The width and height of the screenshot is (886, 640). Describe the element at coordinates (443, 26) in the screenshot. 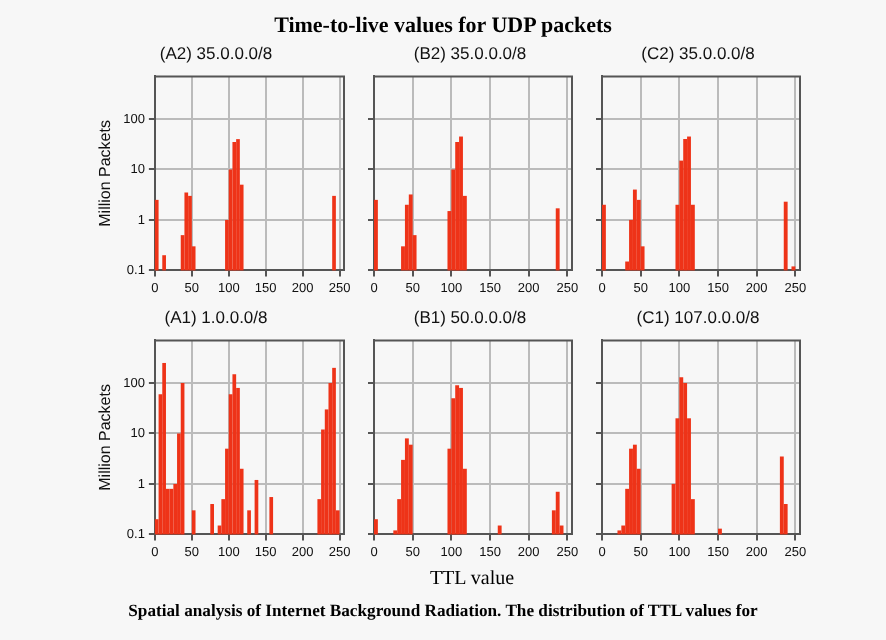

I see `text: Time-to-live values for UDP packets` at that location.